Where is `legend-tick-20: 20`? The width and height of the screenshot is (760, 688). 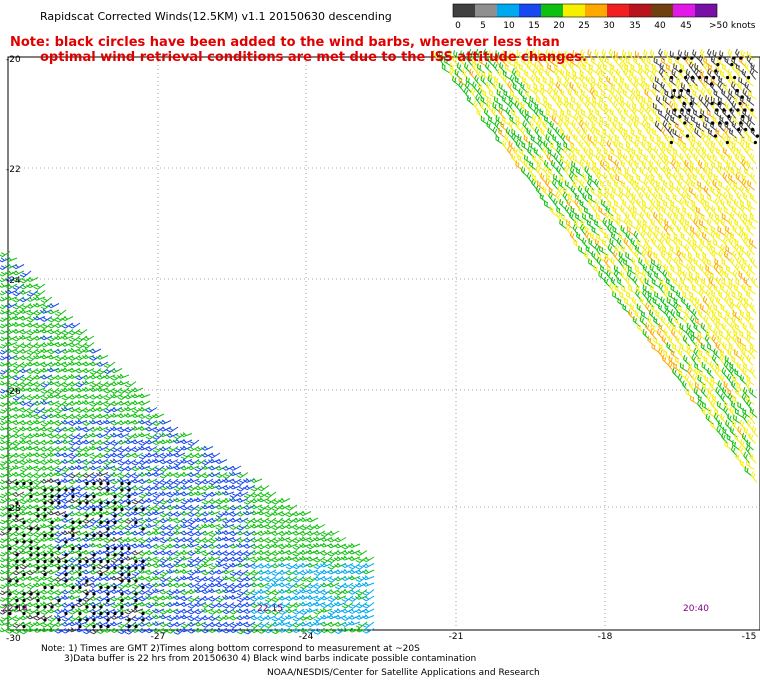 legend-tick-20: 20 is located at coordinates (559, 26).